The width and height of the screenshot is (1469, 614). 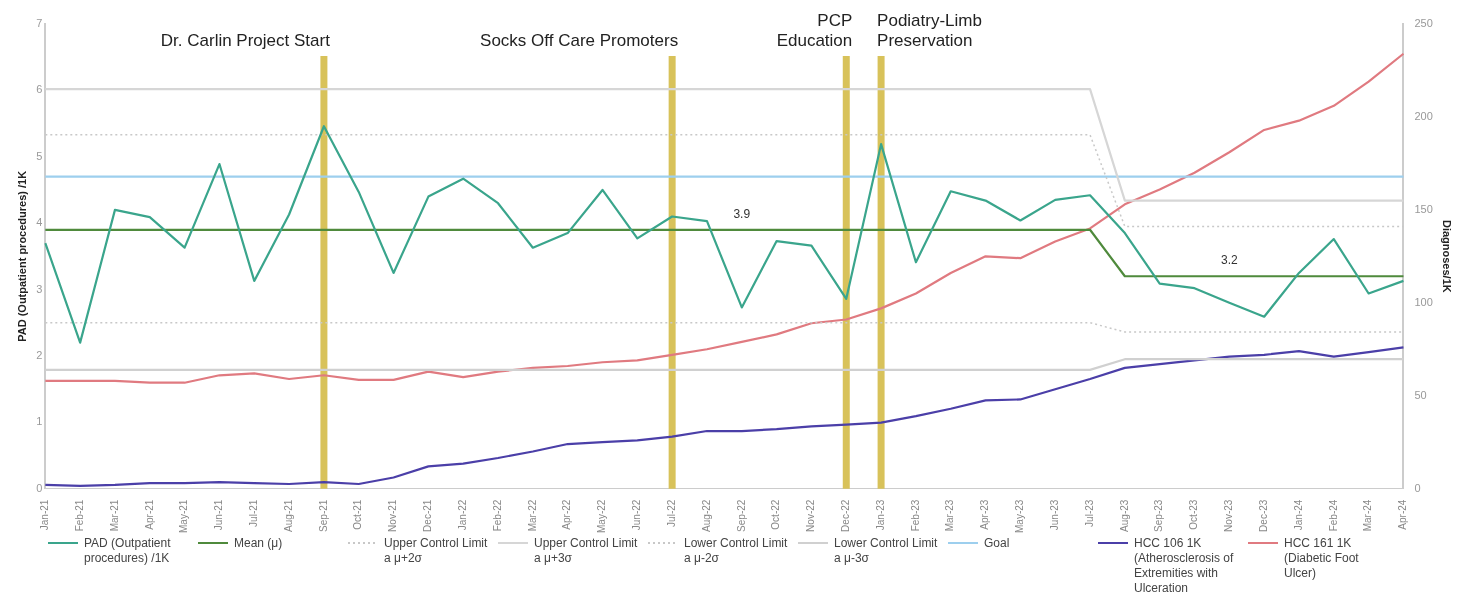 What do you see at coordinates (45, 515) in the screenshot?
I see `x-tick-label: Jan-21` at bounding box center [45, 515].